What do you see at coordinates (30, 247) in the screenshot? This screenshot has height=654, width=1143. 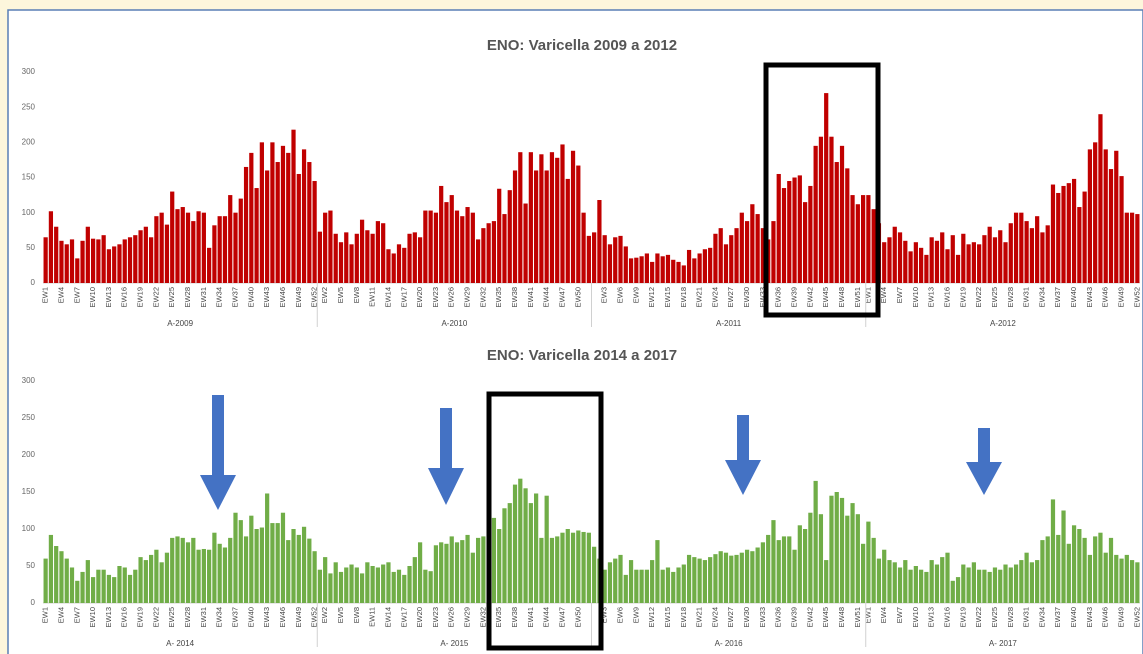 I see `y-tick-label: 50` at bounding box center [30, 247].